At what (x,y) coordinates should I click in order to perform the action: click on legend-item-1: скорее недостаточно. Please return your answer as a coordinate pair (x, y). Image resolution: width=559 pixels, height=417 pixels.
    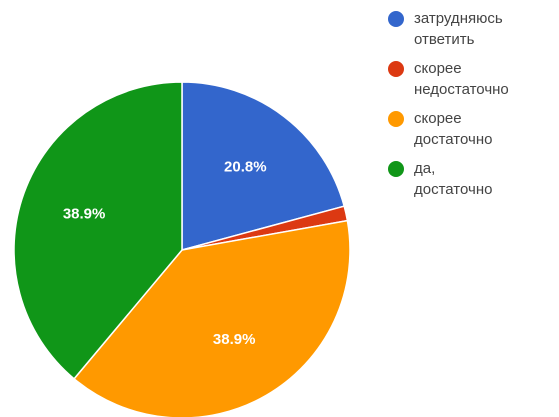
    Looking at the image, I should click on (473, 79).